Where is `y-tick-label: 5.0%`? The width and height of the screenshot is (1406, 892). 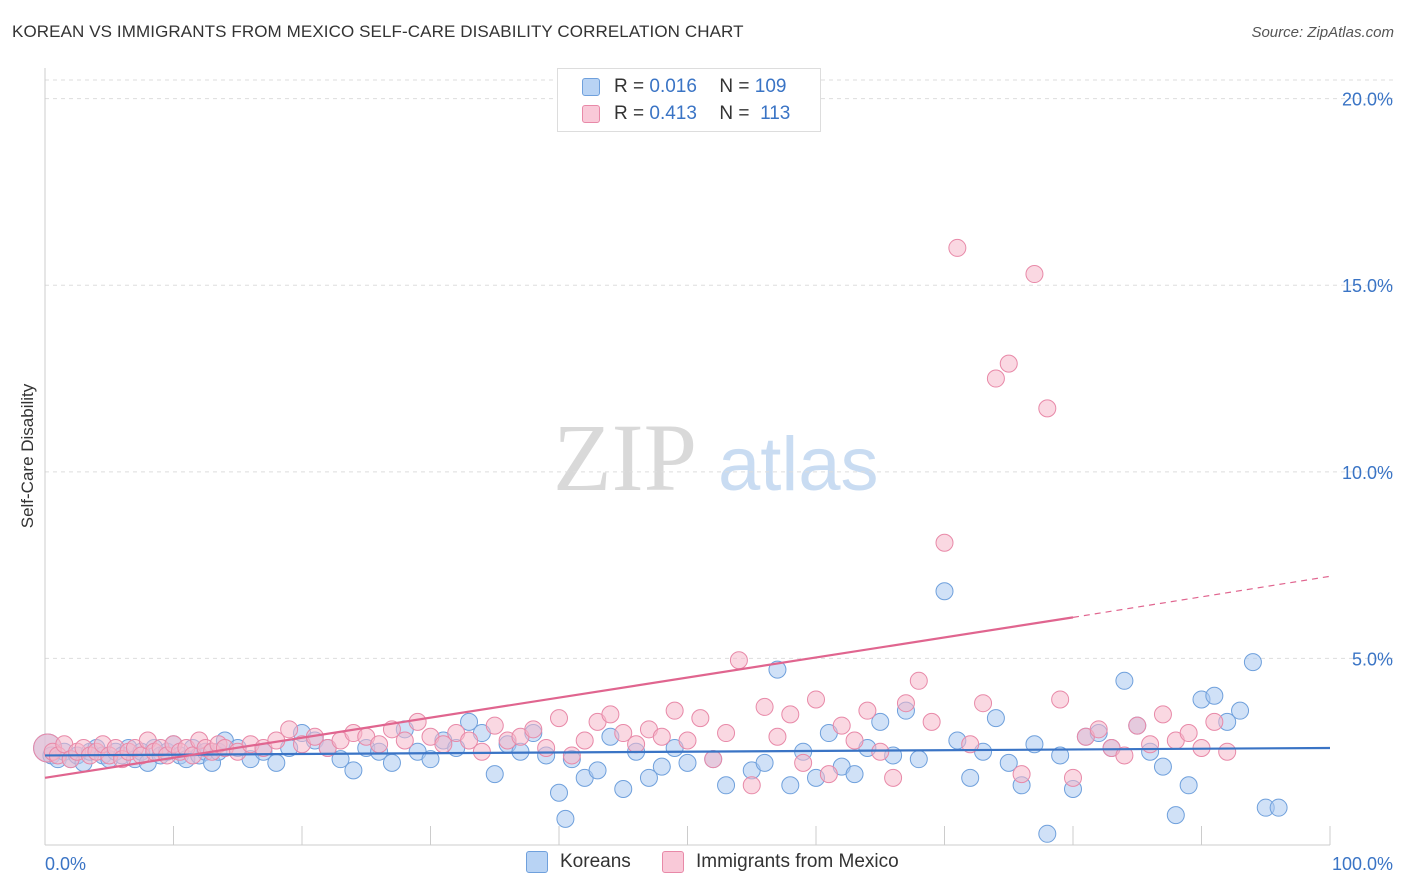
y-tick-label: 5.0% is located at coordinates (1372, 659).